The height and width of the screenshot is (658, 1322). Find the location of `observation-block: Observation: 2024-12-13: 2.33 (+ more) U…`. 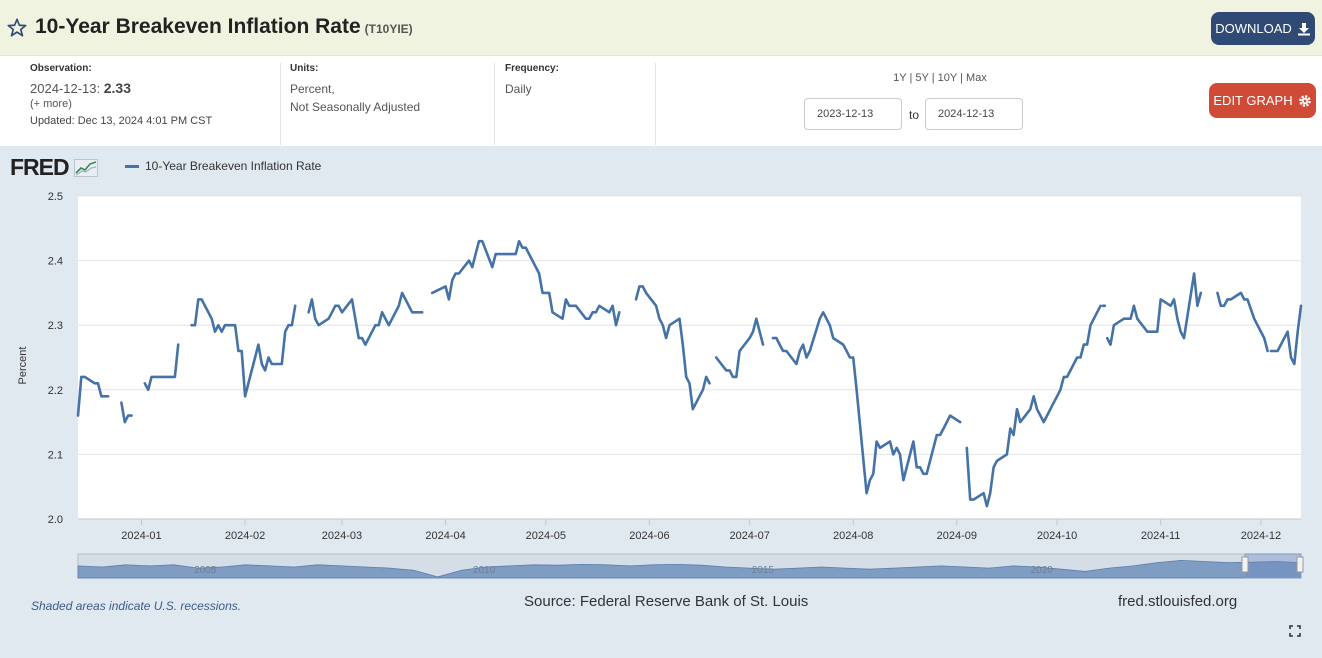

observation-block: Observation: 2024-12-13: 2.33 (+ more) U… is located at coordinates (155, 104).